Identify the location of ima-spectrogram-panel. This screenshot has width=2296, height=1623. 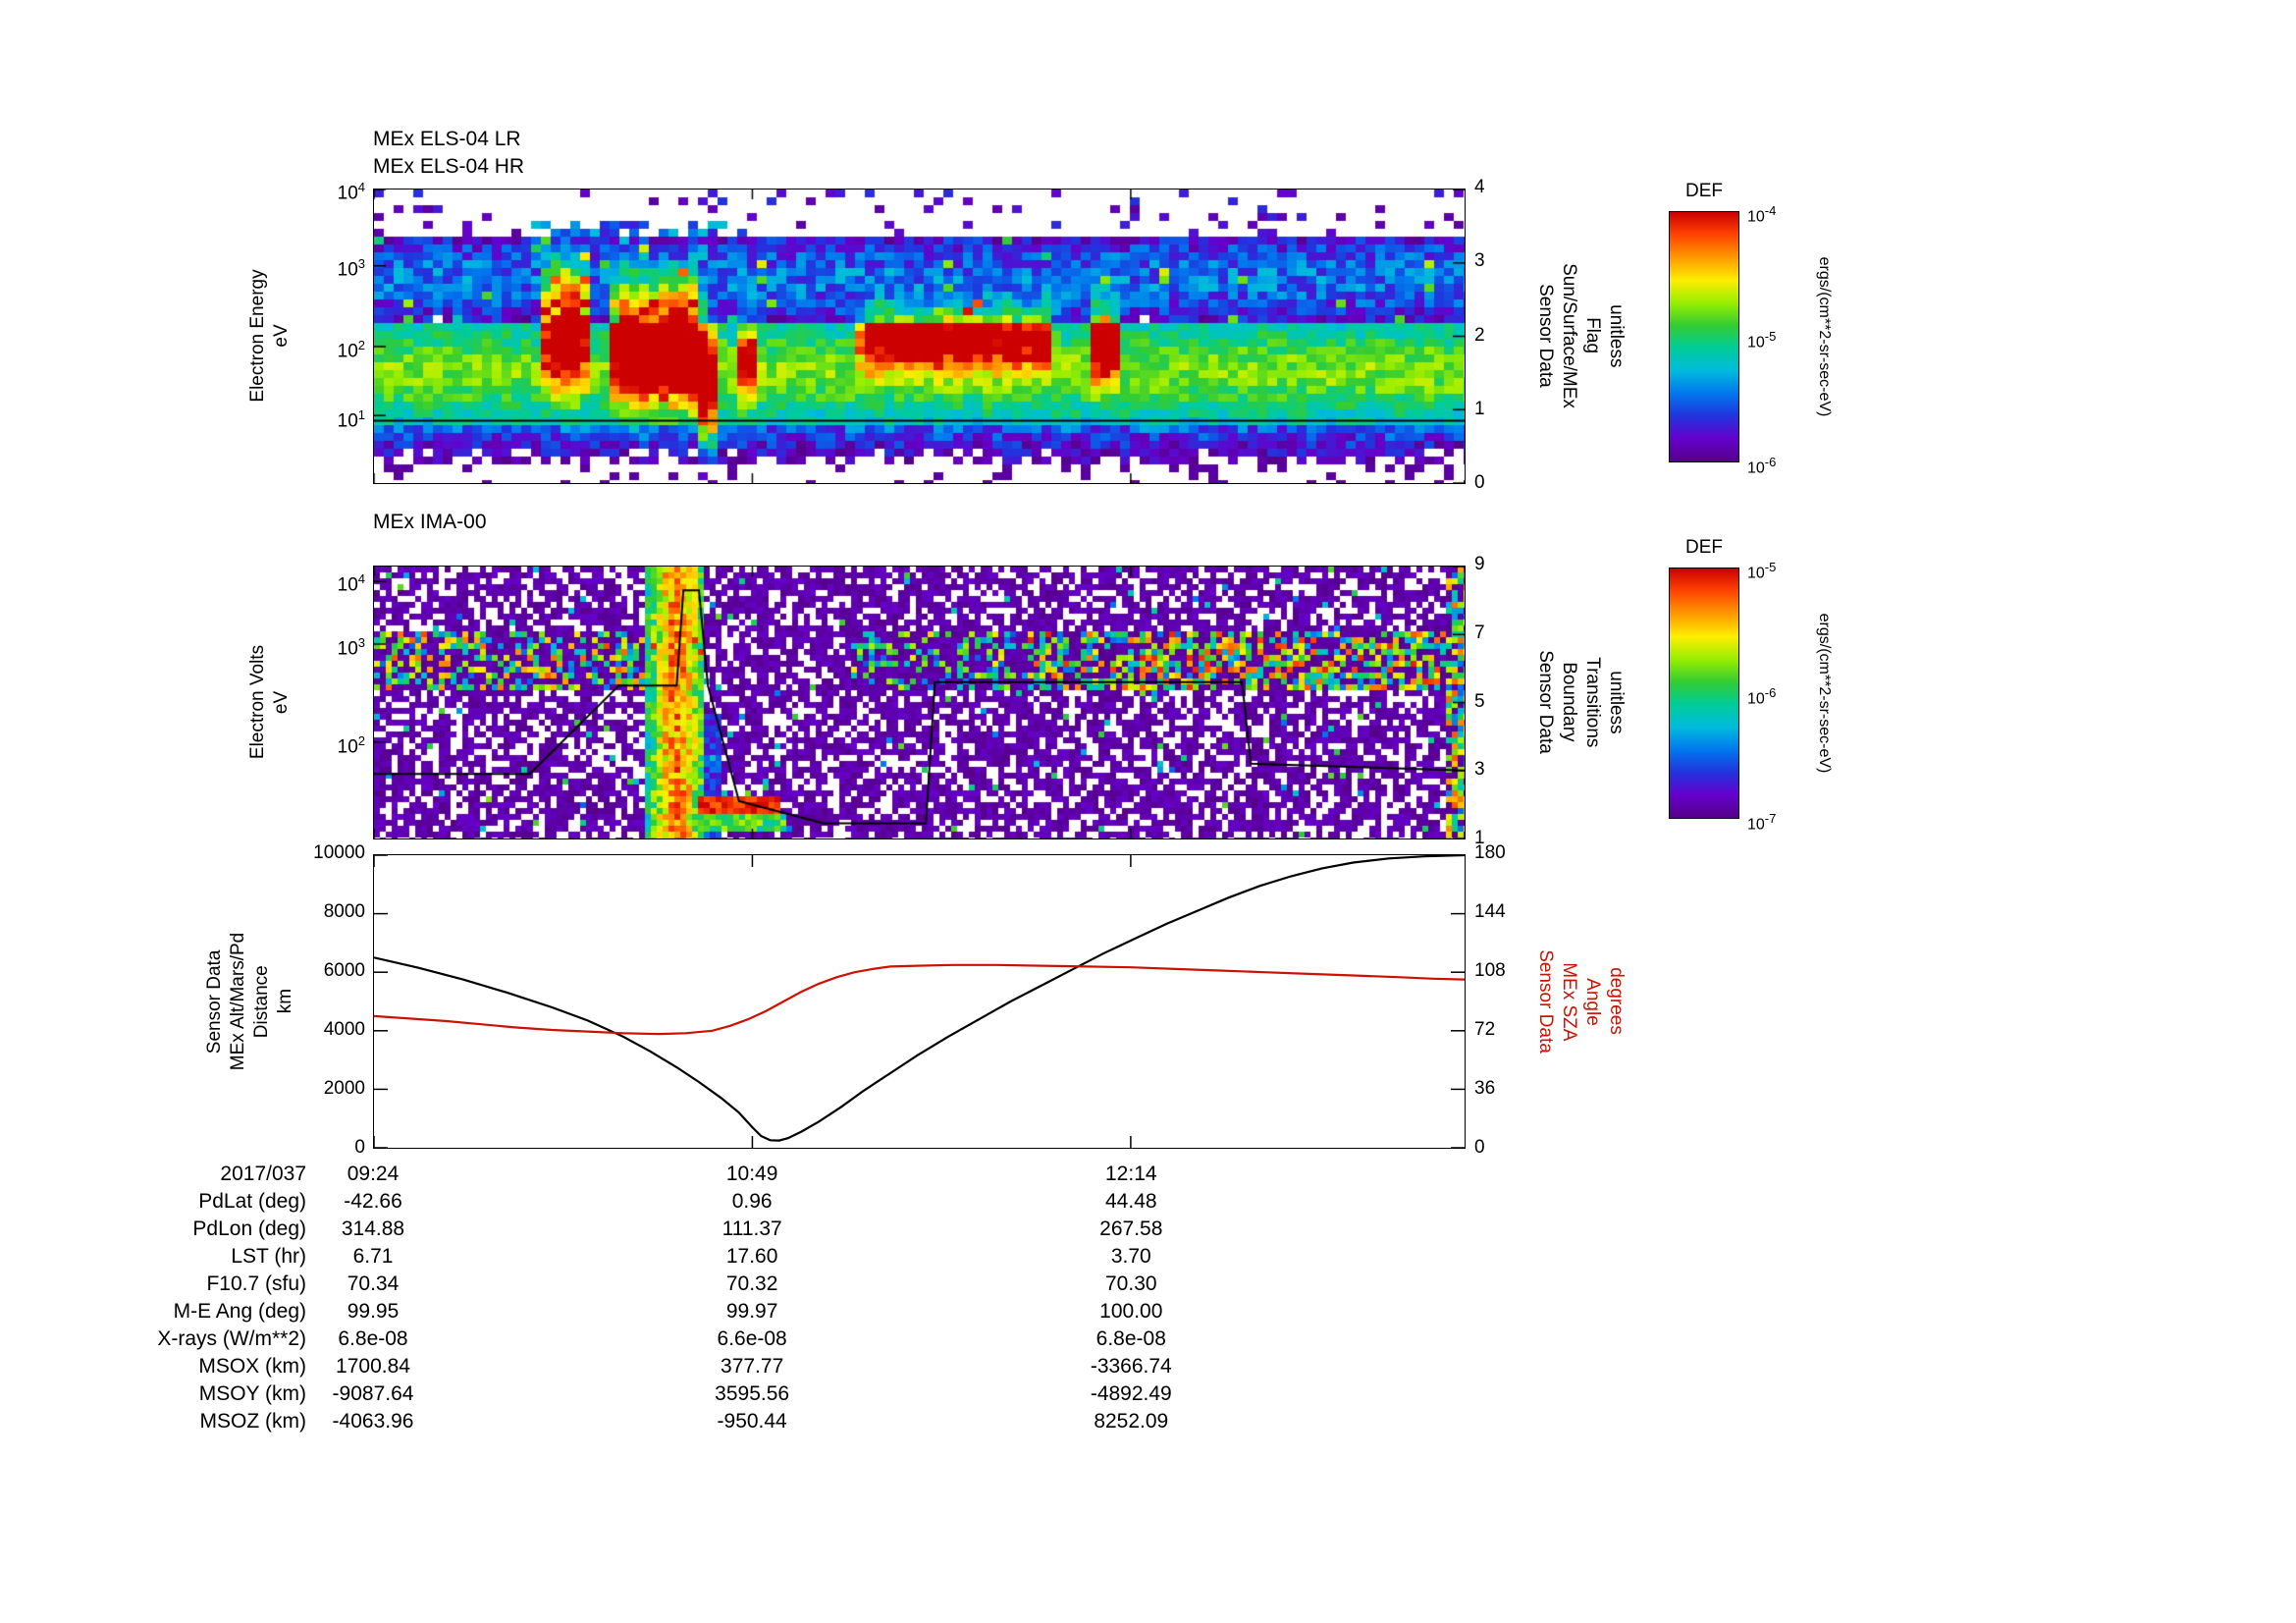
(919, 702).